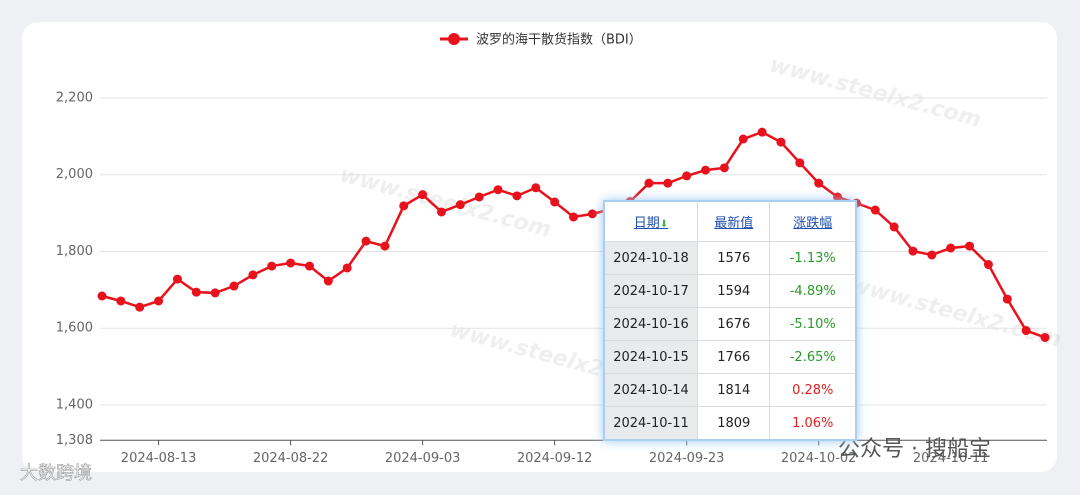  I want to click on y-tick-label: 1,600, so click(74, 328).